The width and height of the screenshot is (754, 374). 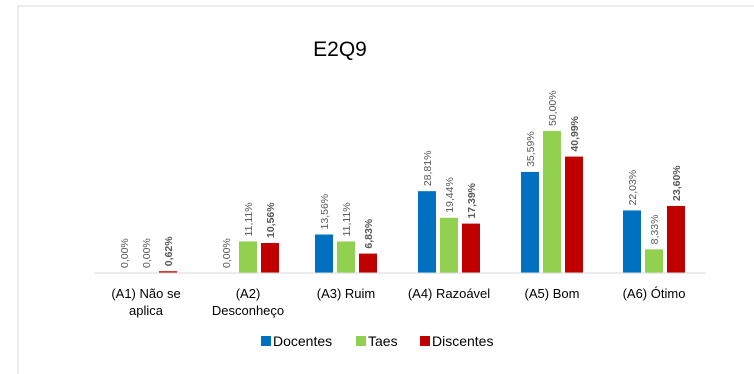 I want to click on data-label-discentes-1: 0,62%, so click(x=169, y=251).